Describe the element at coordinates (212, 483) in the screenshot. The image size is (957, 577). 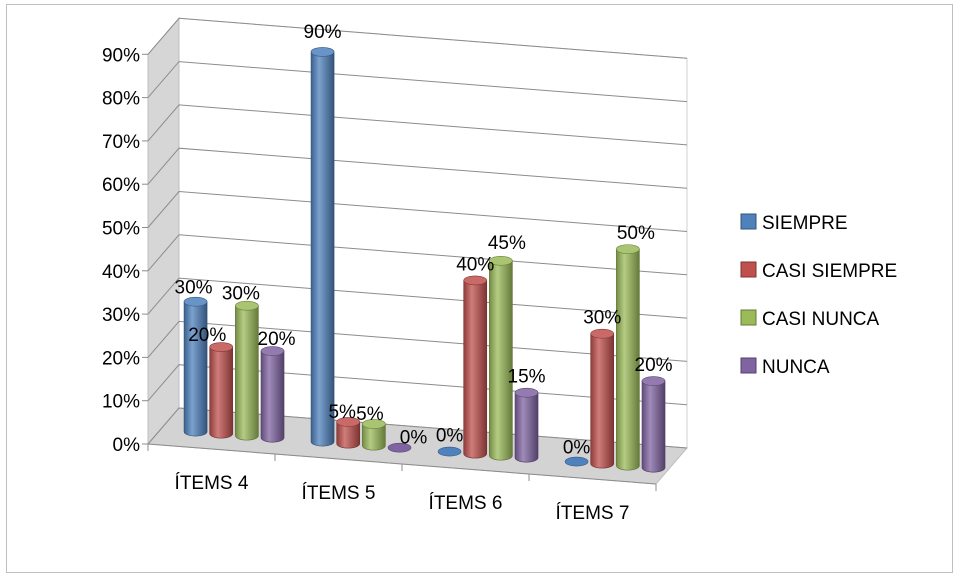
I see `x-tick-label: ÍTEMS 4` at that location.